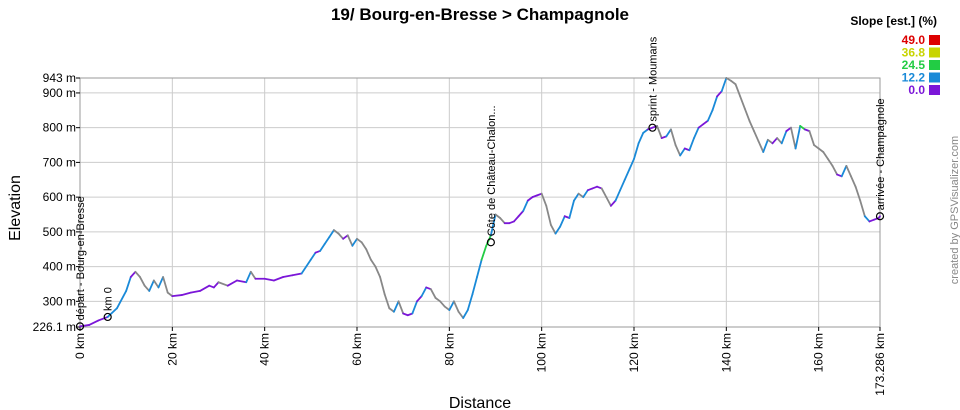  Describe the element at coordinates (59, 267) in the screenshot. I see `y-tick-label: 400 m` at that location.